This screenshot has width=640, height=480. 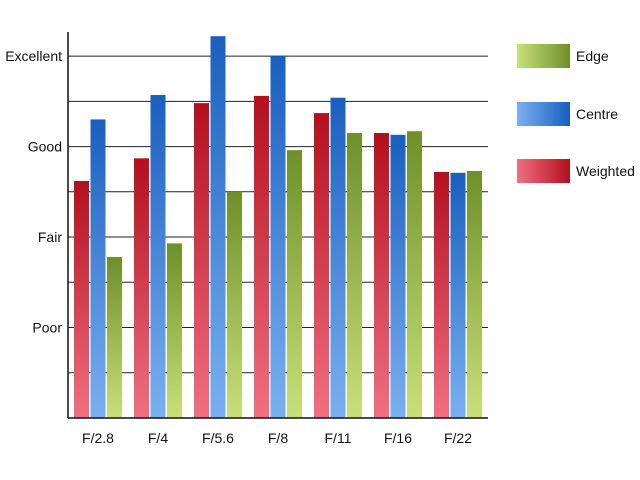 I want to click on legend-item-centre: Centre, so click(x=567, y=114).